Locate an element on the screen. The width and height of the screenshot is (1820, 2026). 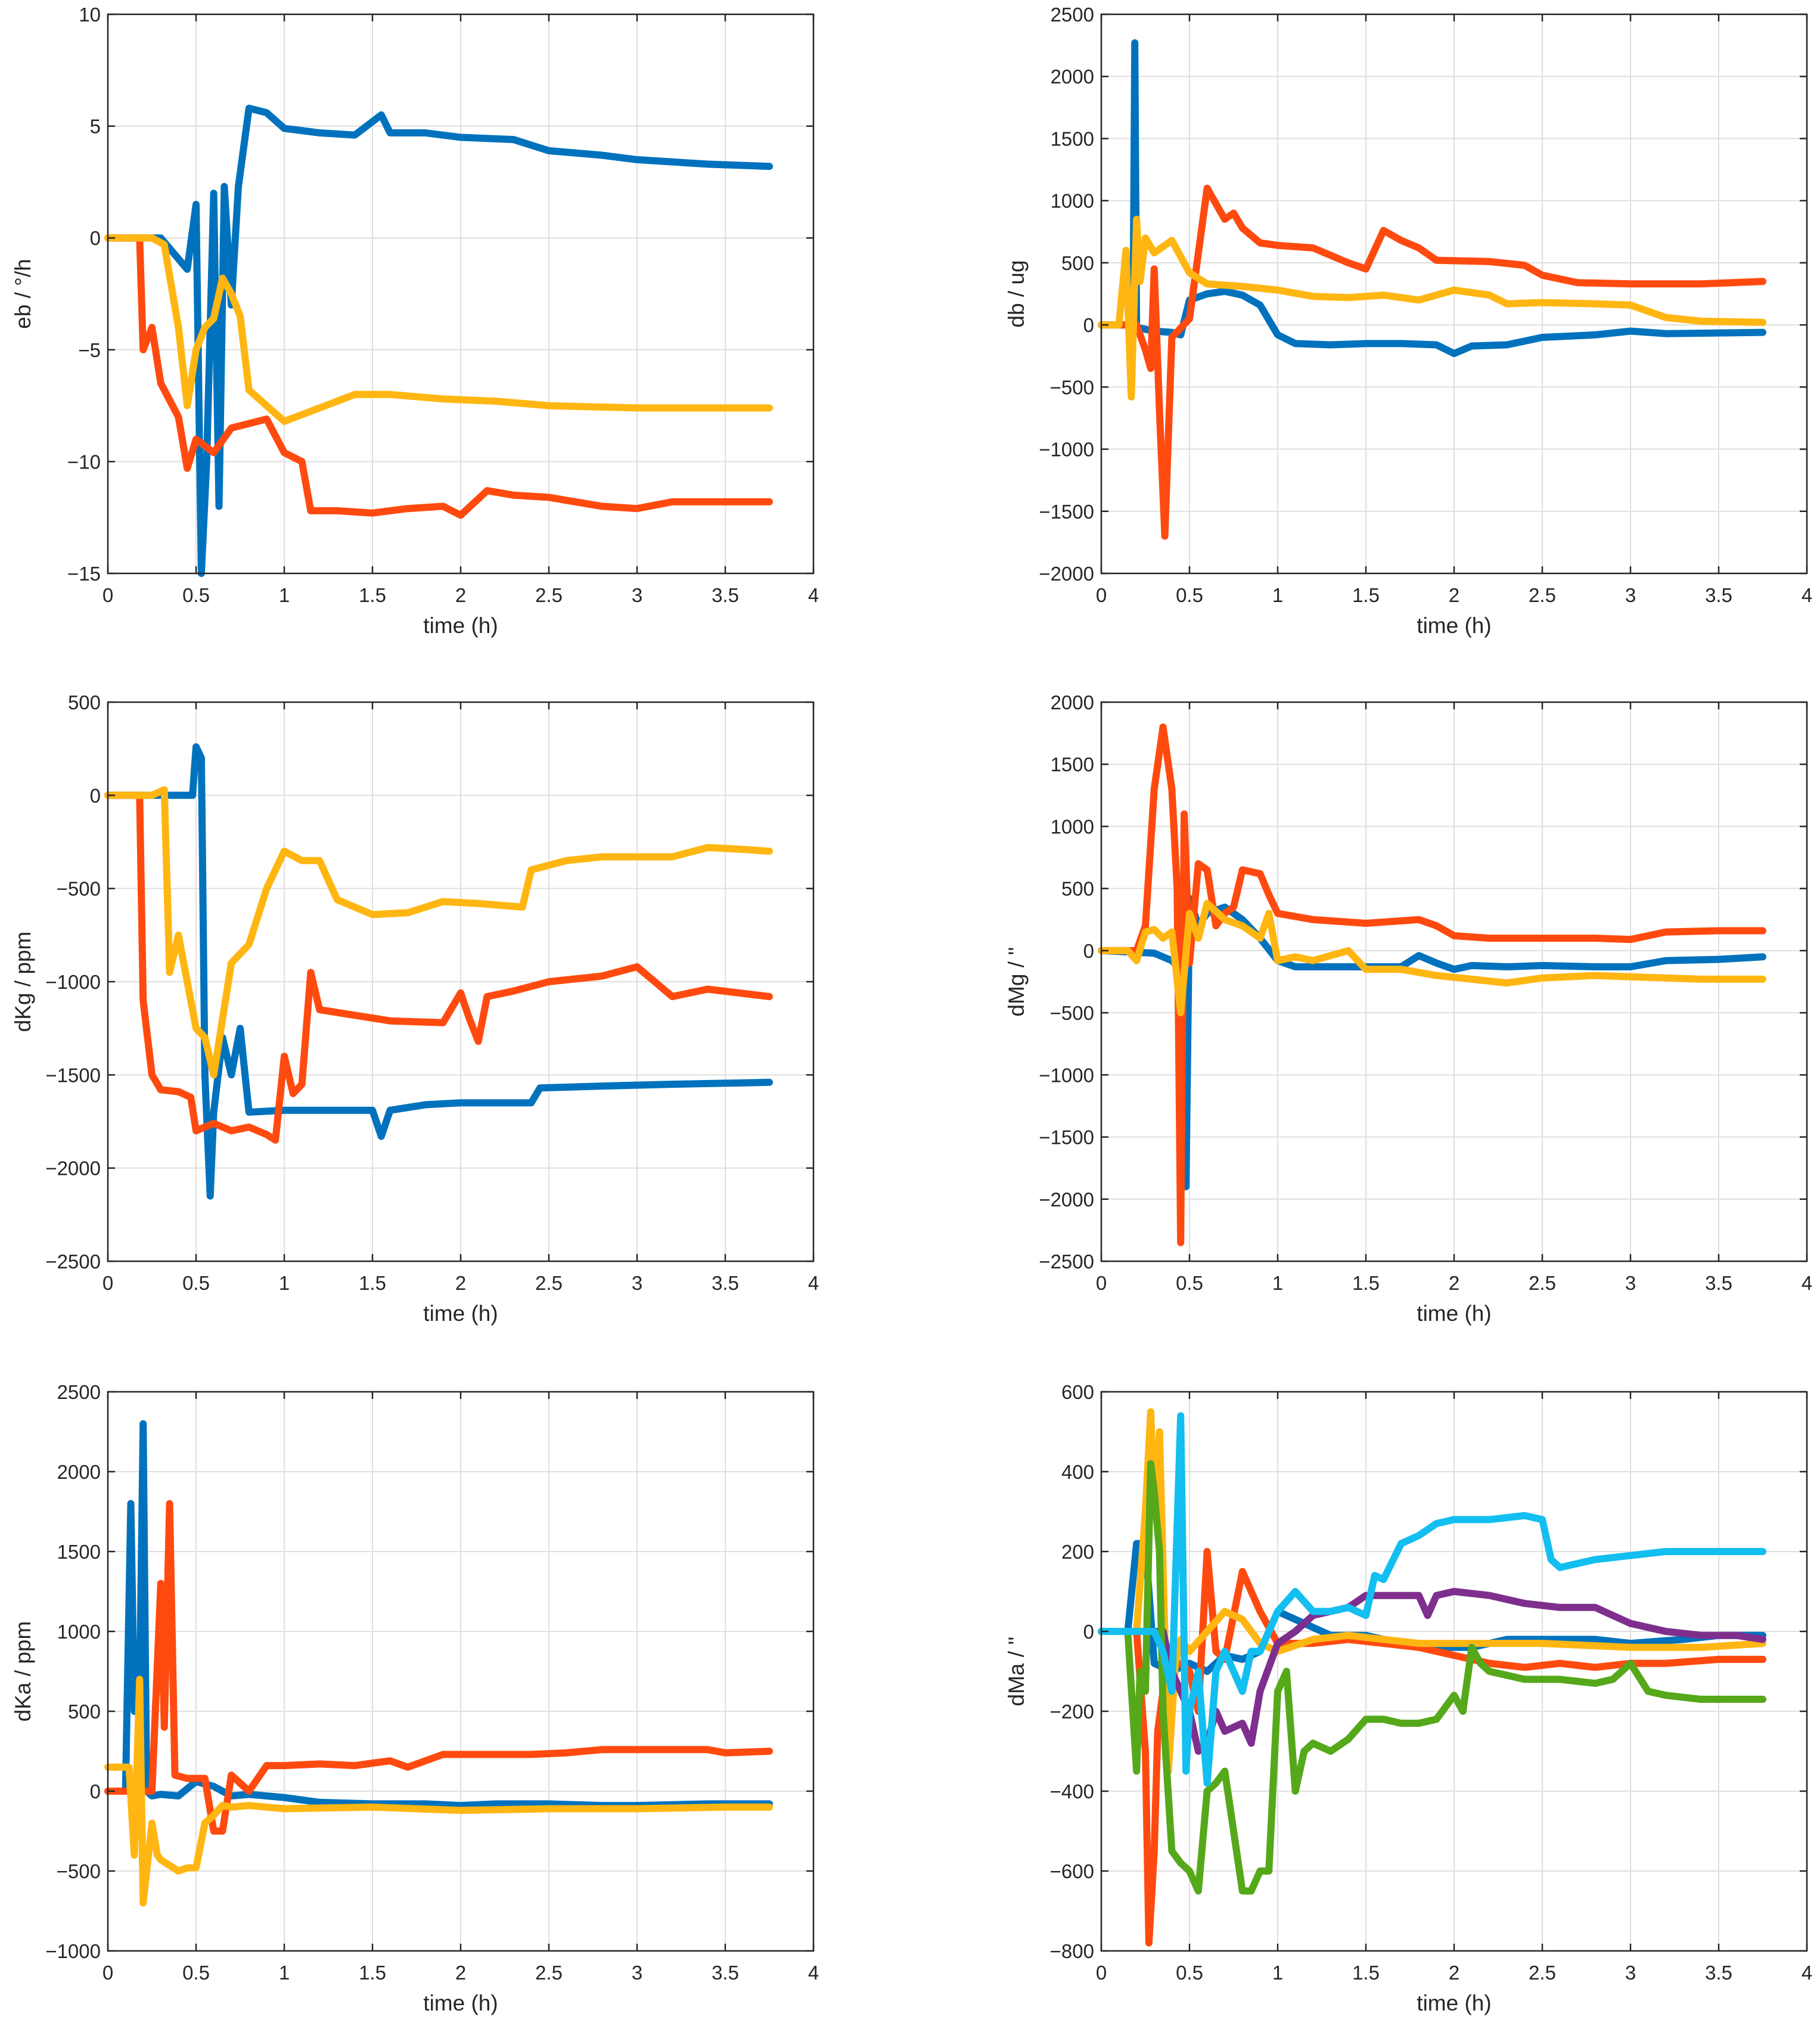
y-tick-label: 10 is located at coordinates (90, 15).